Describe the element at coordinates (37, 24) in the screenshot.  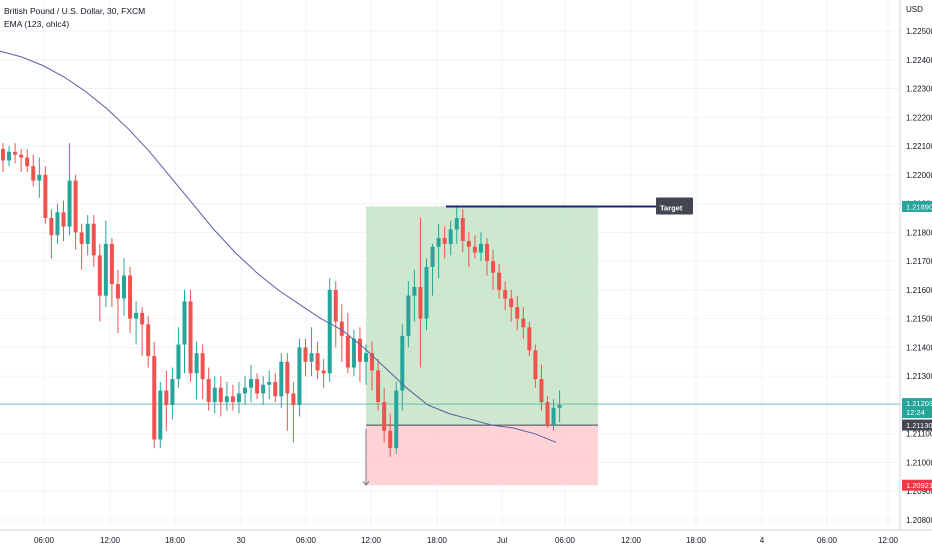
I see `indicator-title: EMA (123, ohlc4)` at that location.